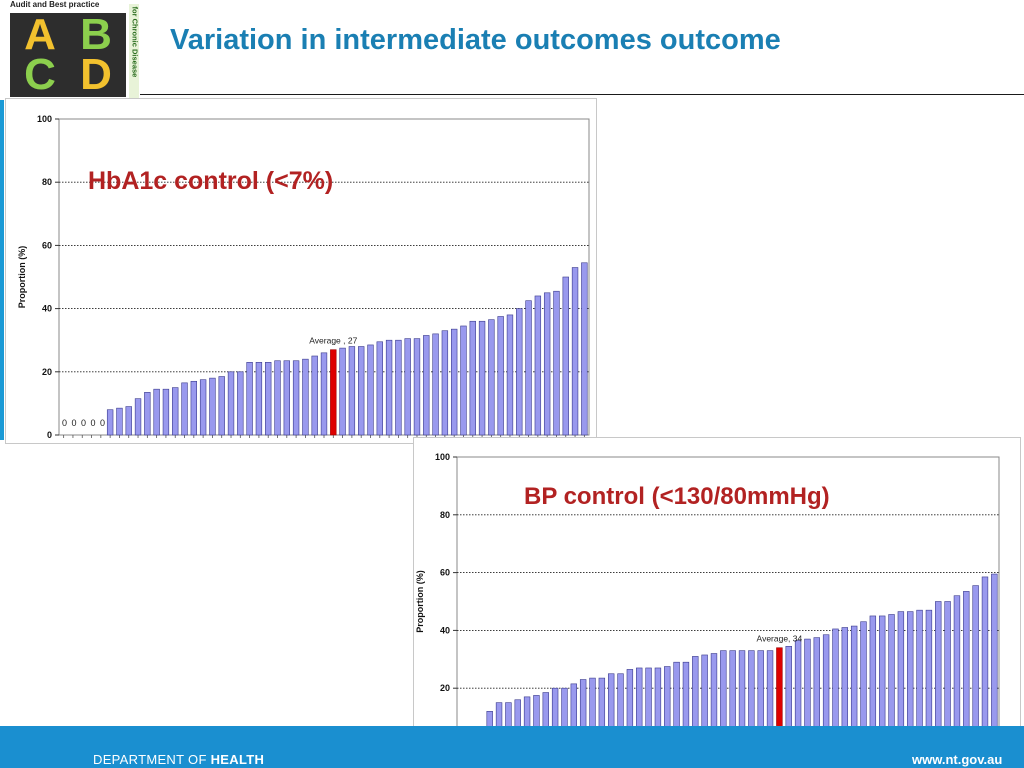  What do you see at coordinates (445, 630) in the screenshot?
I see `bp-y-tick-label: 40` at bounding box center [445, 630].